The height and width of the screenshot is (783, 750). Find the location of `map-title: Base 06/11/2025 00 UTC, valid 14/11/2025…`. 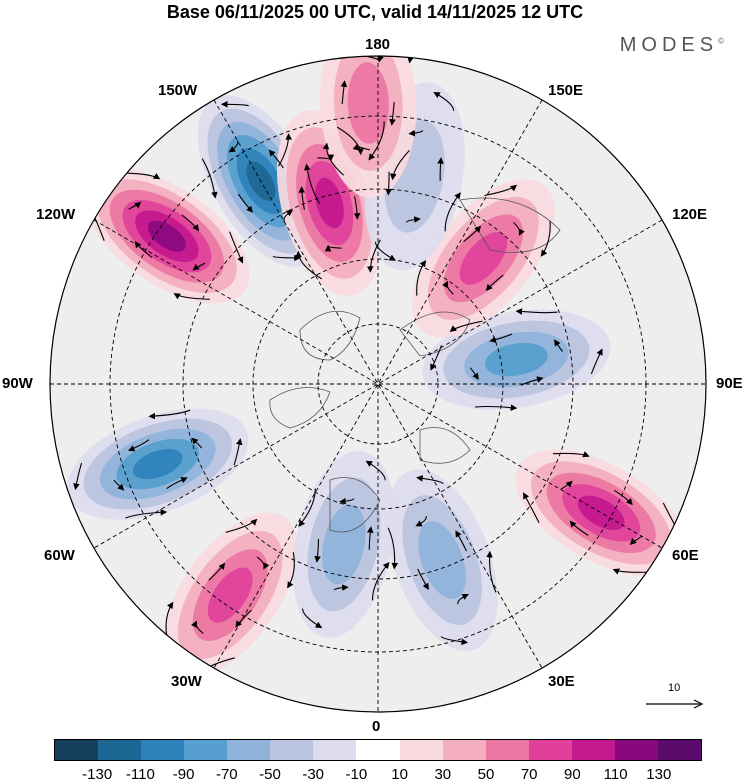

map-title: Base 06/11/2025 00 UTC, valid 14/11/2025… is located at coordinates (375, 12).